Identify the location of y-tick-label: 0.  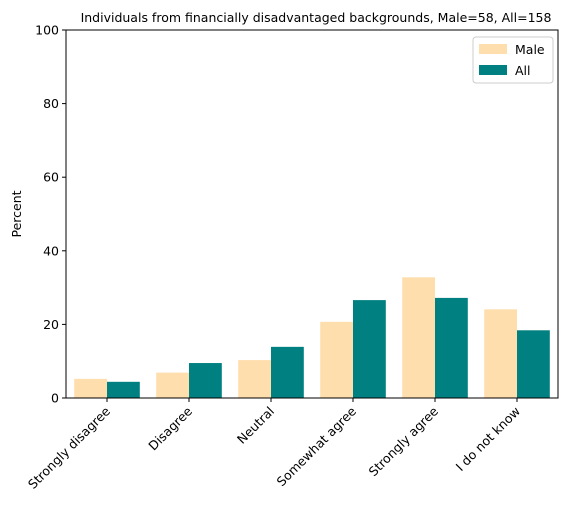
(55, 398).